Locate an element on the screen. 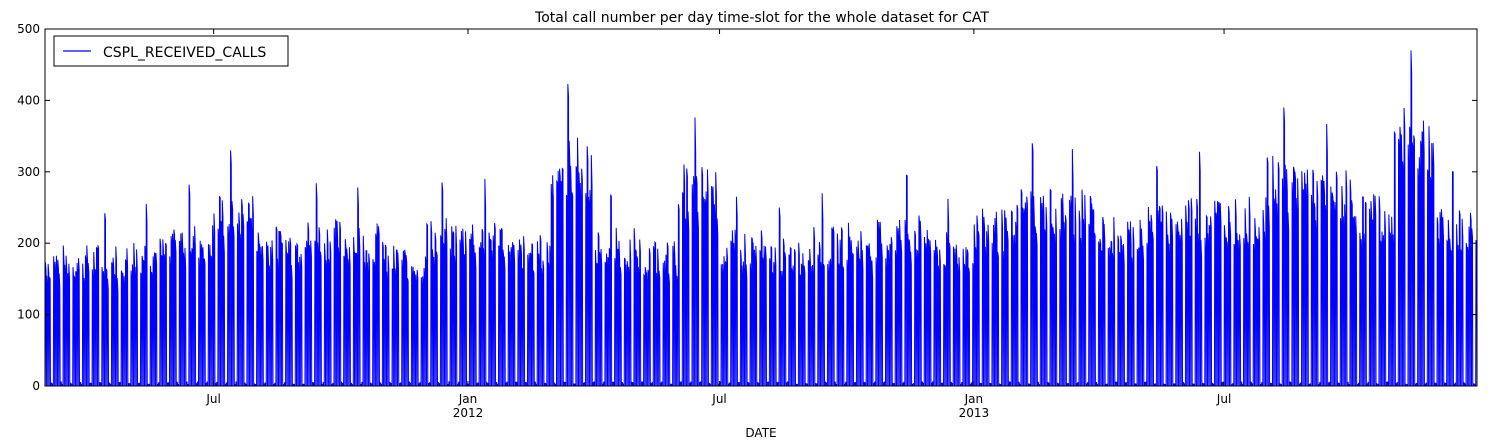 The height and width of the screenshot is (445, 1495). x-tick-sublabel: 2013 is located at coordinates (974, 413).